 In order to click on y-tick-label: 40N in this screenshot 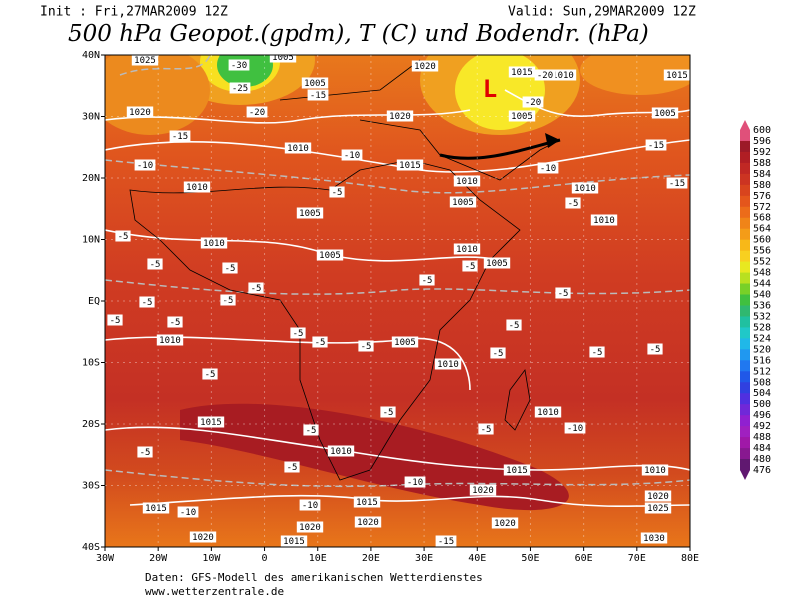, I will do `click(91, 55)`.